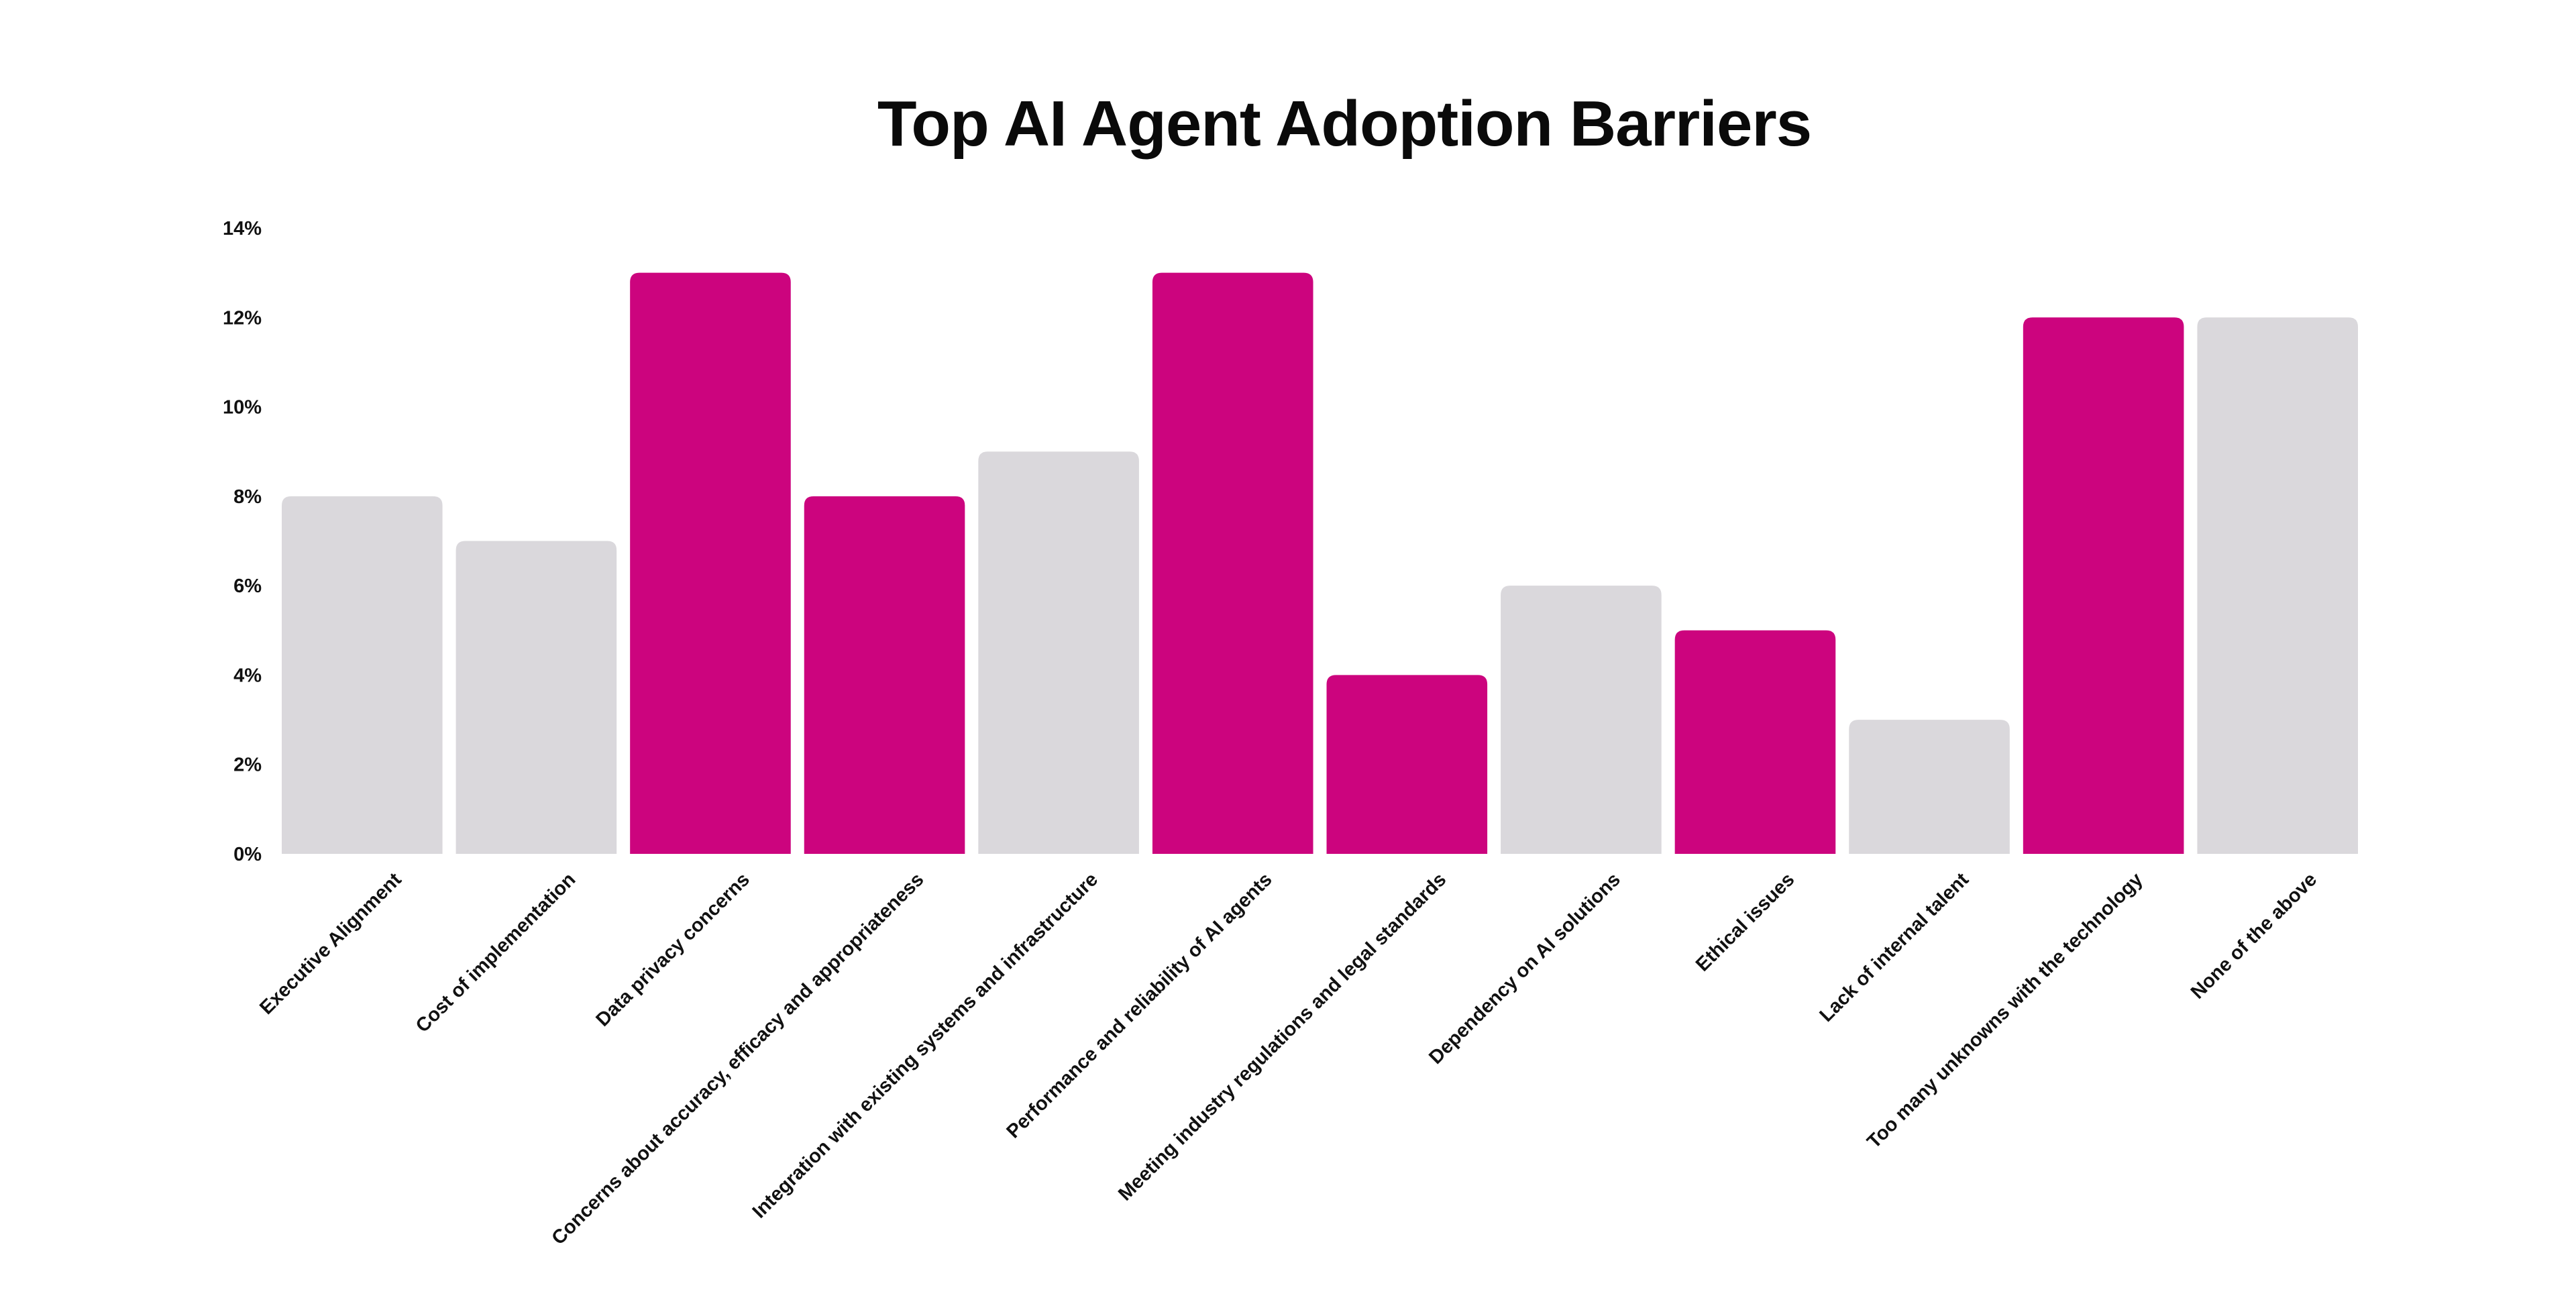 The image size is (2576, 1314). I want to click on y-axis: 0% 2% 4% 6% 8% 10% 12% 14%, so click(242, 541).